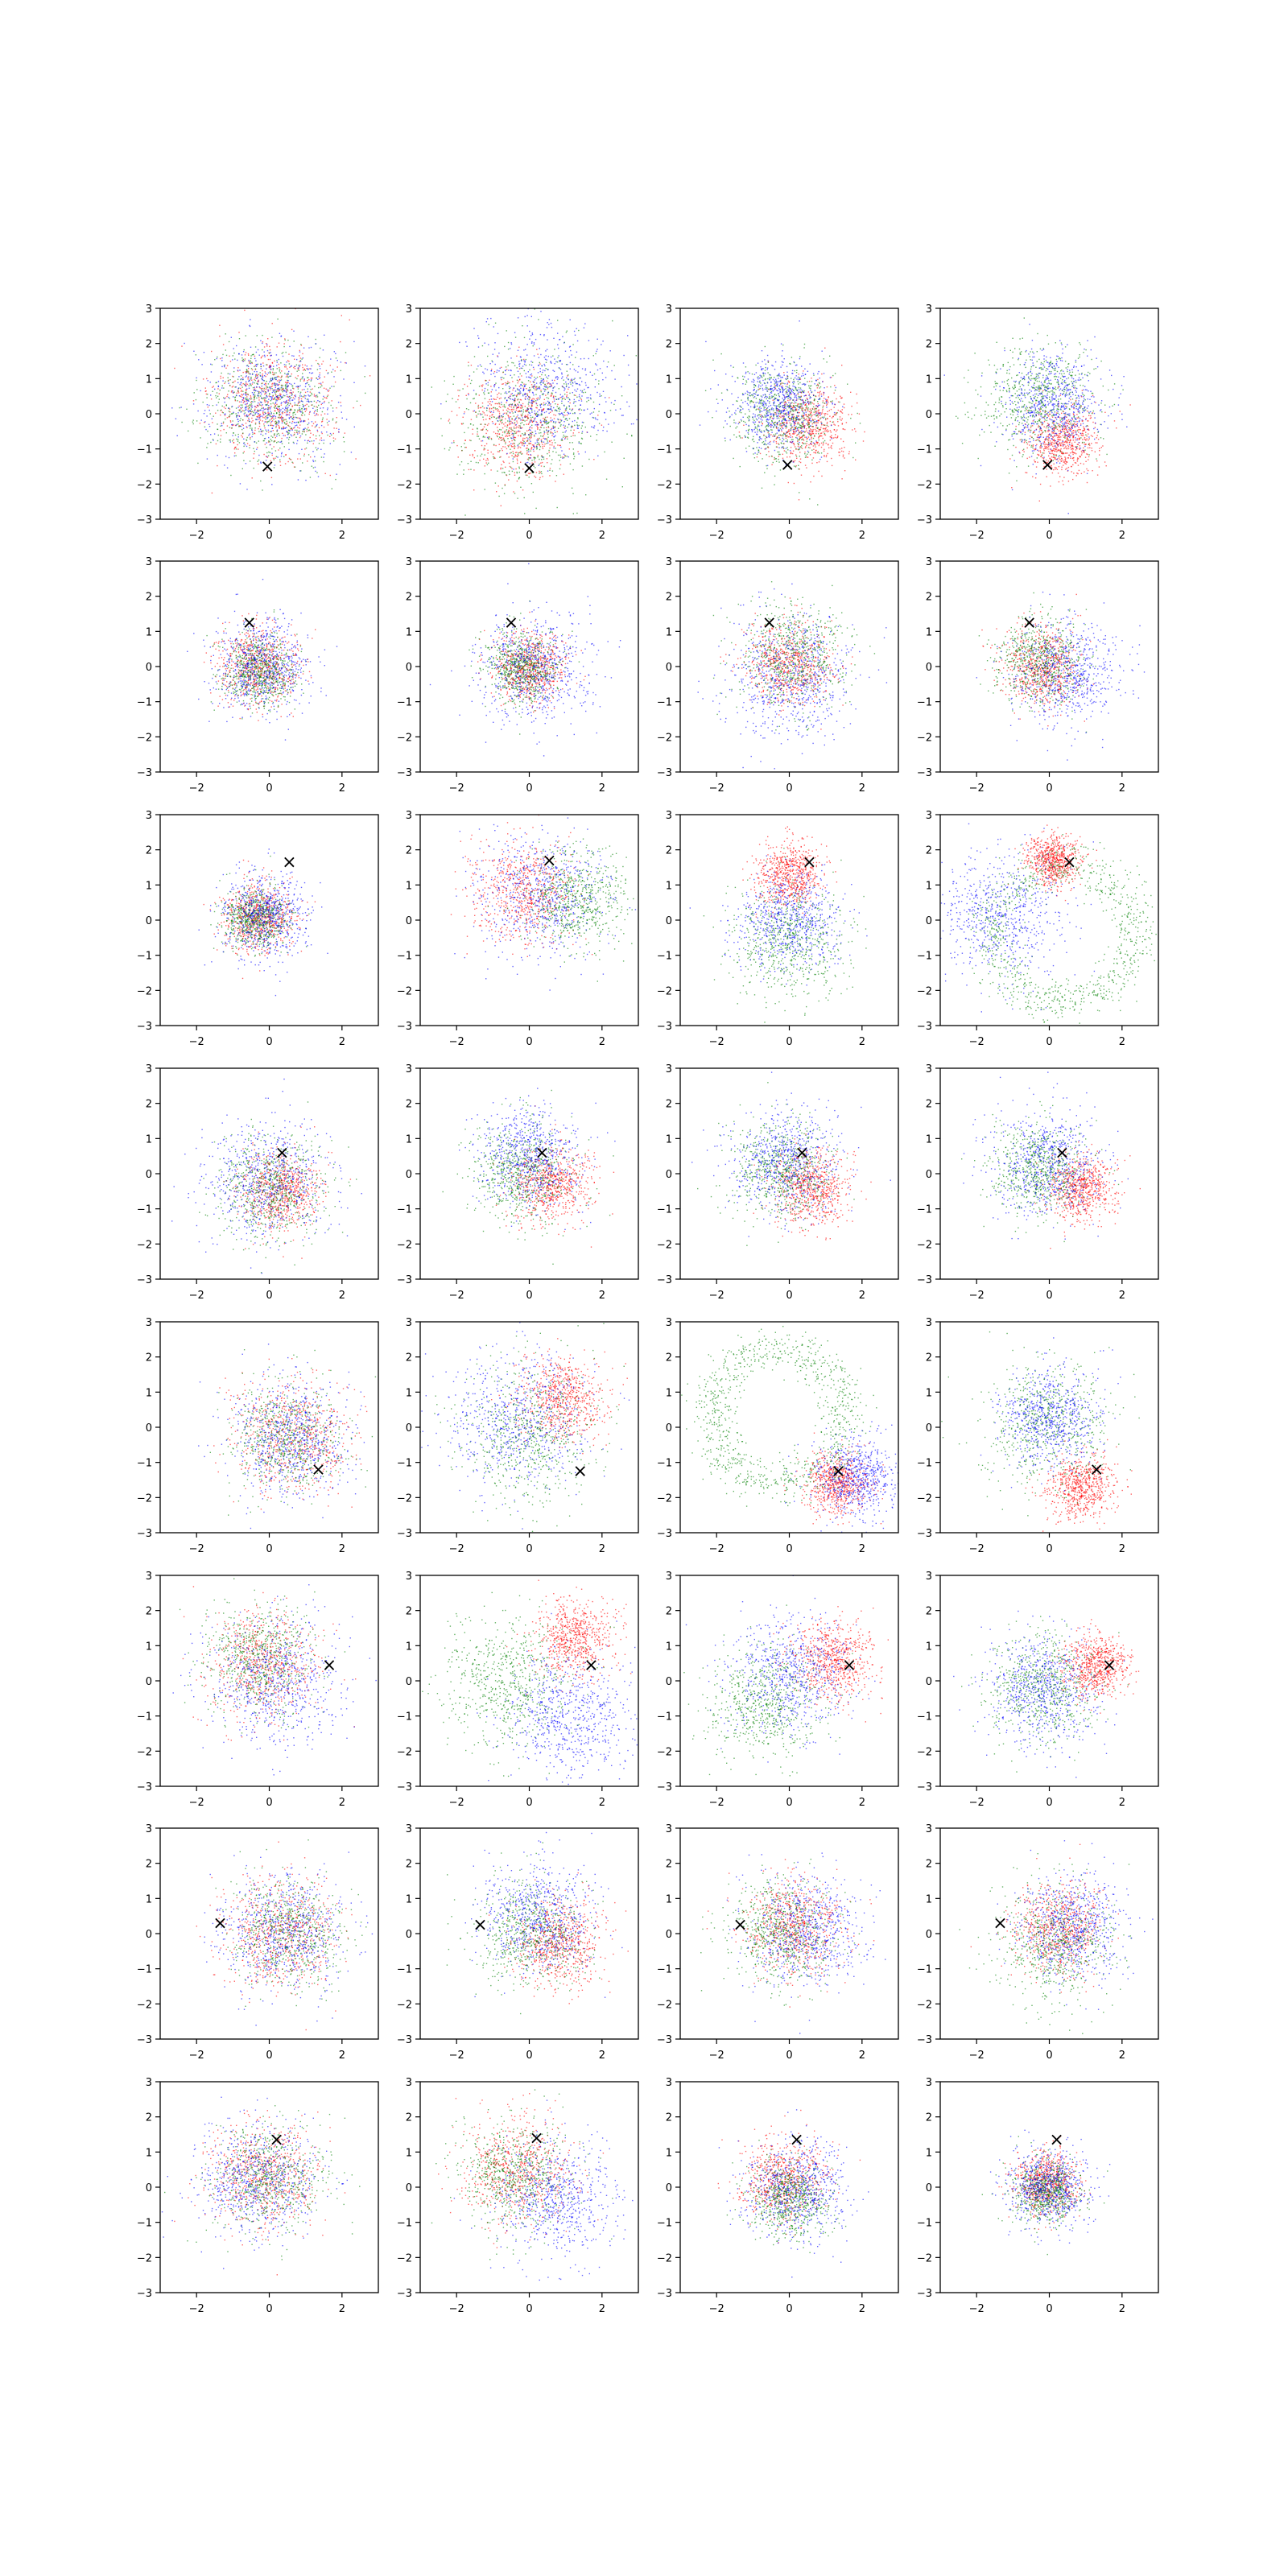 The width and height of the screenshot is (1288, 2576). I want to click on x-tick-label: 2, so click(342, 536).